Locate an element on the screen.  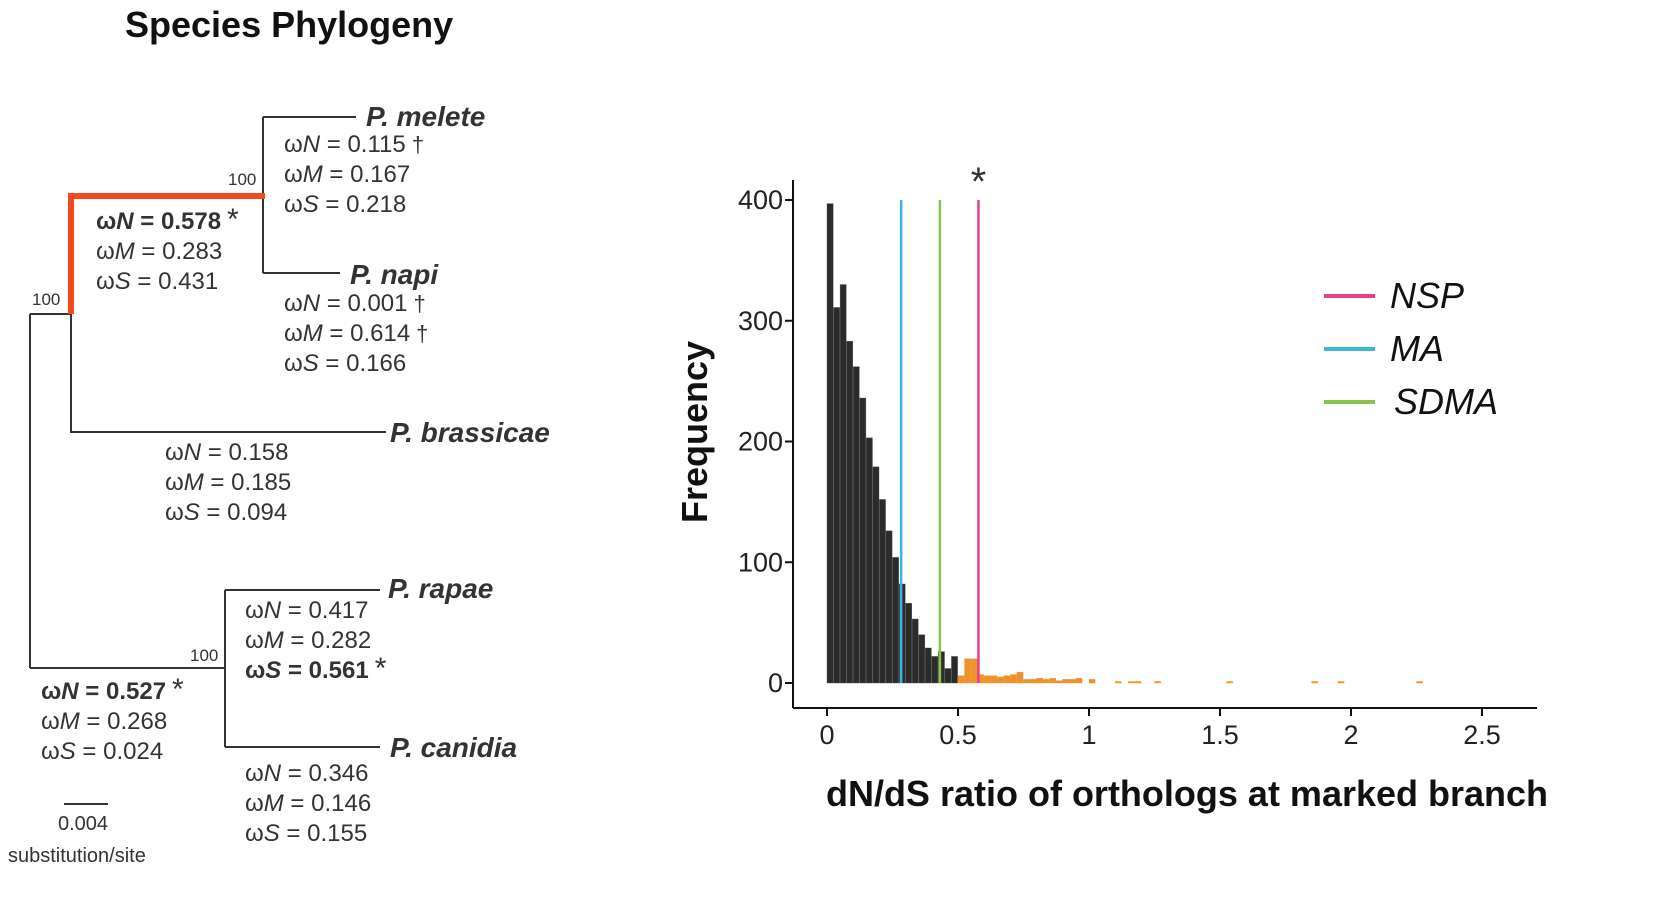
y-axis-title: Frequency is located at coordinates (694, 432).